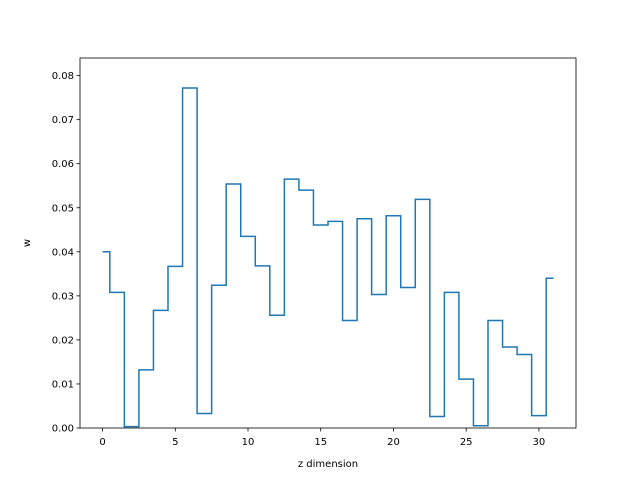  Describe the element at coordinates (63, 164) in the screenshot. I see `y-tick-label: 0.06` at that location.